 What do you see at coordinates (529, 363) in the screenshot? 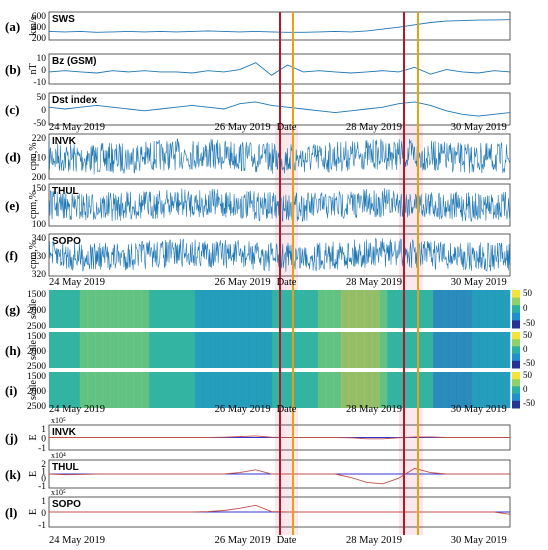
I see `colorbar-tick: -50` at bounding box center [529, 363].